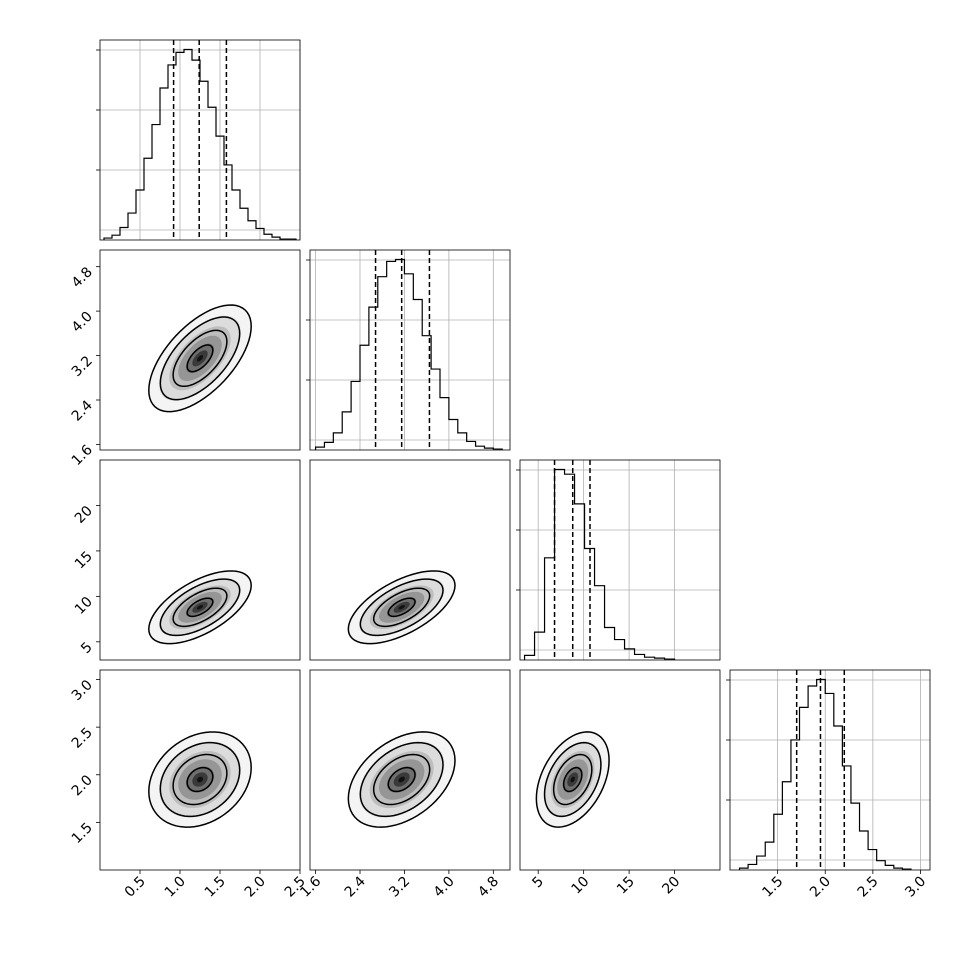 The image size is (970, 970). I want to click on y-tick-label-1-2: 3.2, so click(82, 366).